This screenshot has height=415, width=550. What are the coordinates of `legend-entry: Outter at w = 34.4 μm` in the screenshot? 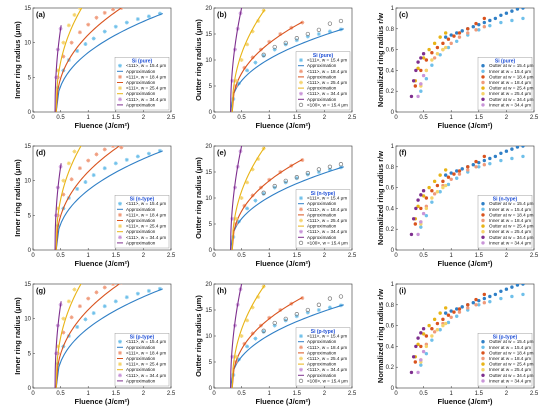 It's located at (511, 237).